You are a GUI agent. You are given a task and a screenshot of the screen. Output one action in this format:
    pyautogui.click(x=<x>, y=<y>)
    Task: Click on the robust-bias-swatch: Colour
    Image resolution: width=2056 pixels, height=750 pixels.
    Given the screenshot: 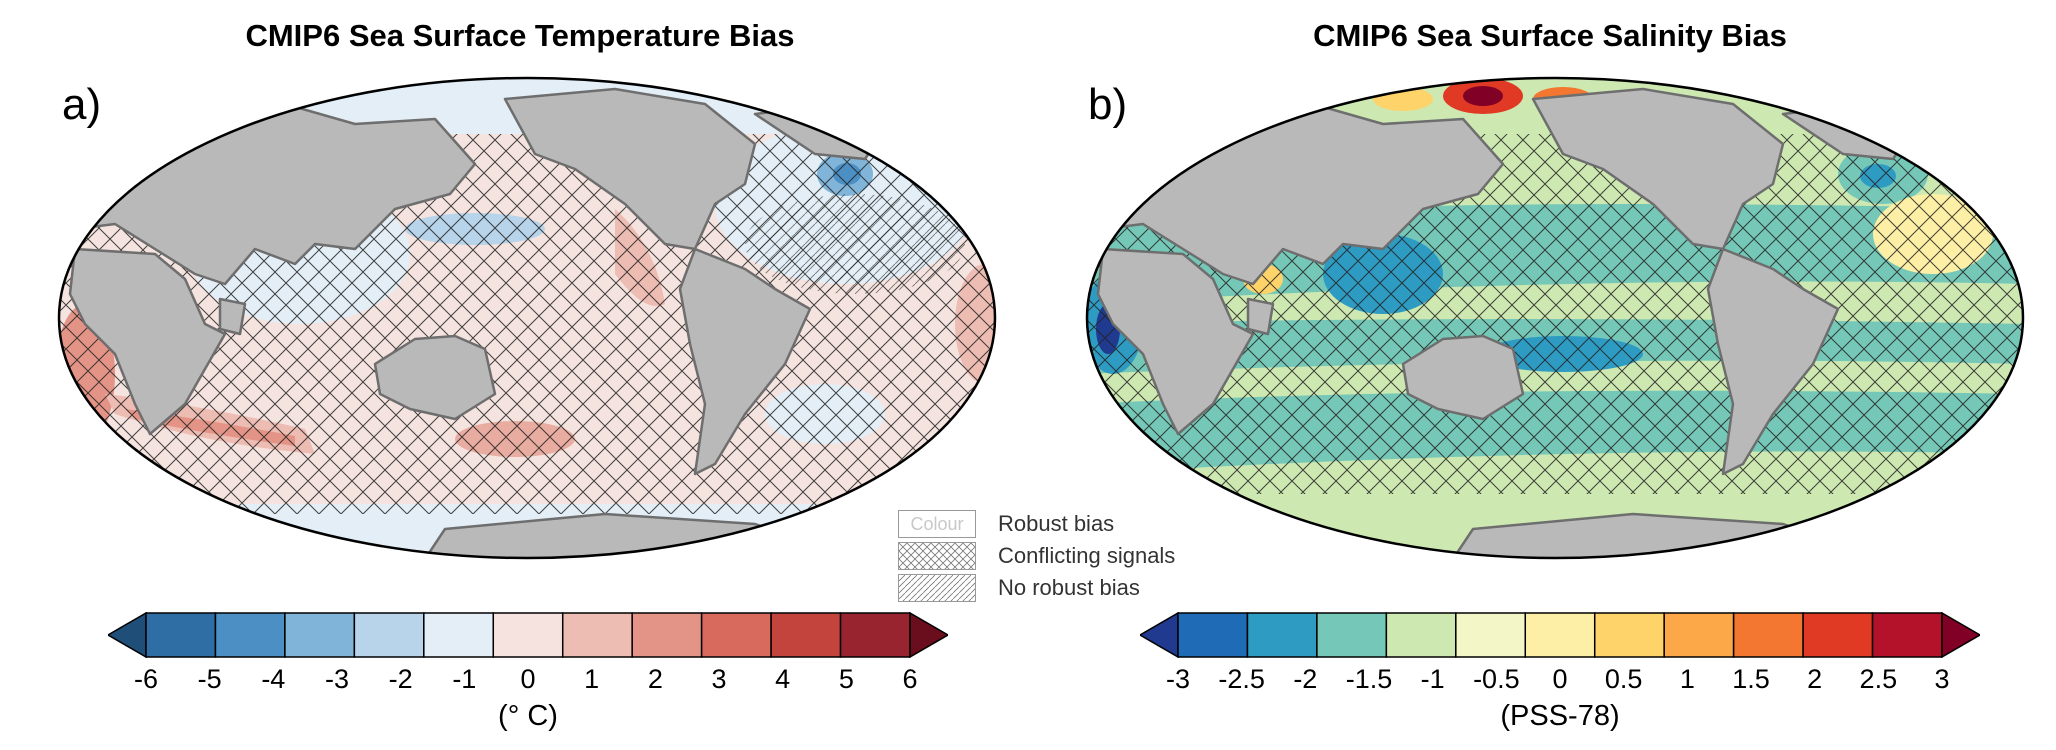 What is the action you would take?
    pyautogui.click(x=937, y=524)
    